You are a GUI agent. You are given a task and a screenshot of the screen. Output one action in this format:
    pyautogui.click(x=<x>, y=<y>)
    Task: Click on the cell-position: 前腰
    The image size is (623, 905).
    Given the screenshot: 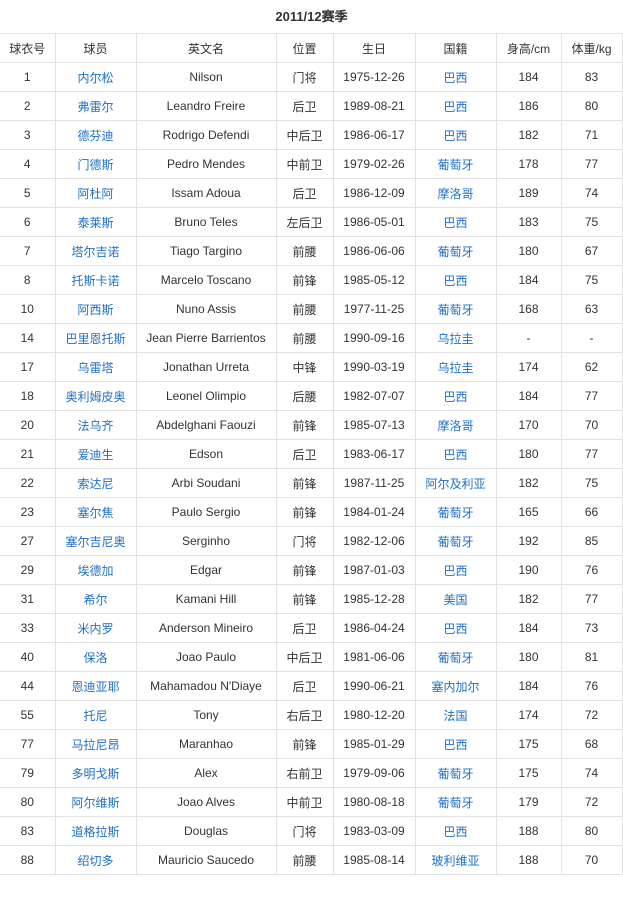 What is the action you would take?
    pyautogui.click(x=304, y=338)
    